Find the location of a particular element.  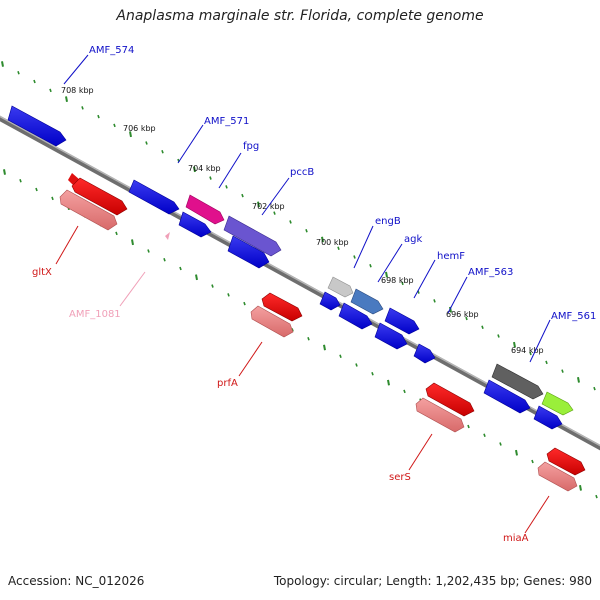

gene-label-prfA: prfA is located at coordinates (227, 383).